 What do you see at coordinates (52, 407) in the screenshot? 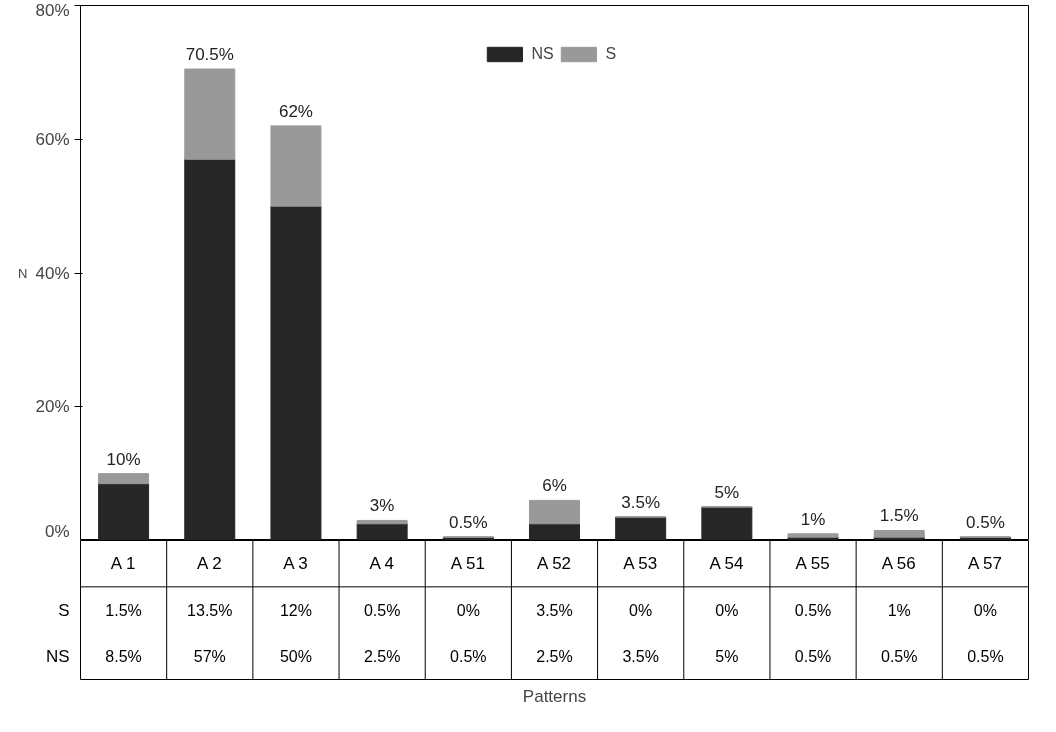
I see `y-tick-label: 20%` at bounding box center [52, 407].